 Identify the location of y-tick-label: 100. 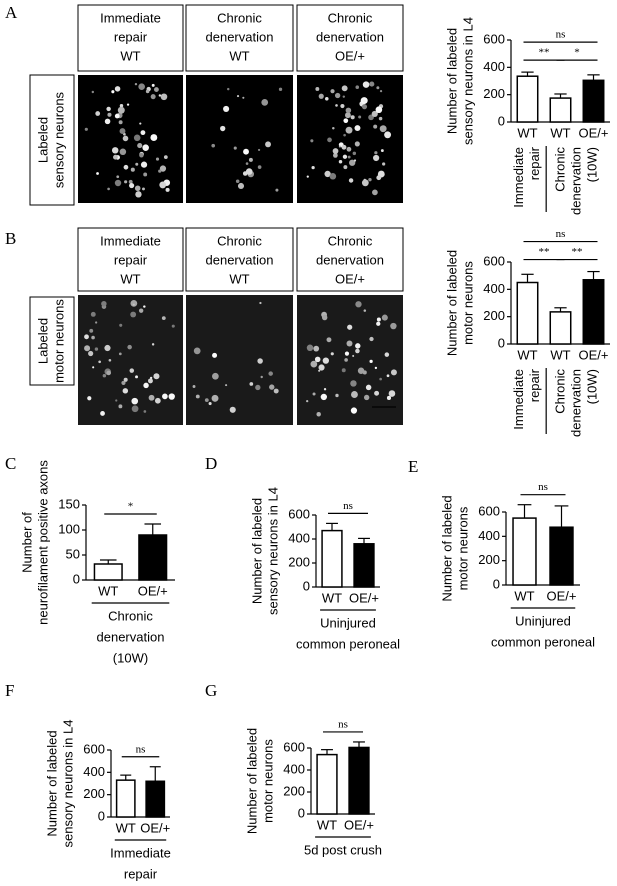
(69, 528).